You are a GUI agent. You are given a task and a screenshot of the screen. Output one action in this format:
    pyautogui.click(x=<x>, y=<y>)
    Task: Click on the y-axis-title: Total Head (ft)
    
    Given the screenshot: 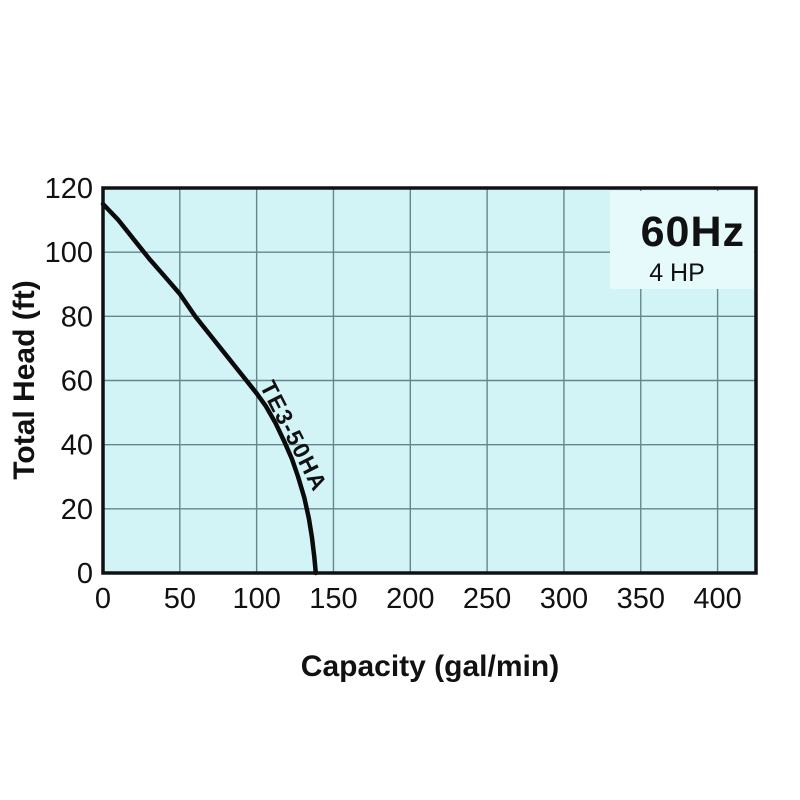 What is the action you would take?
    pyautogui.click(x=24, y=379)
    